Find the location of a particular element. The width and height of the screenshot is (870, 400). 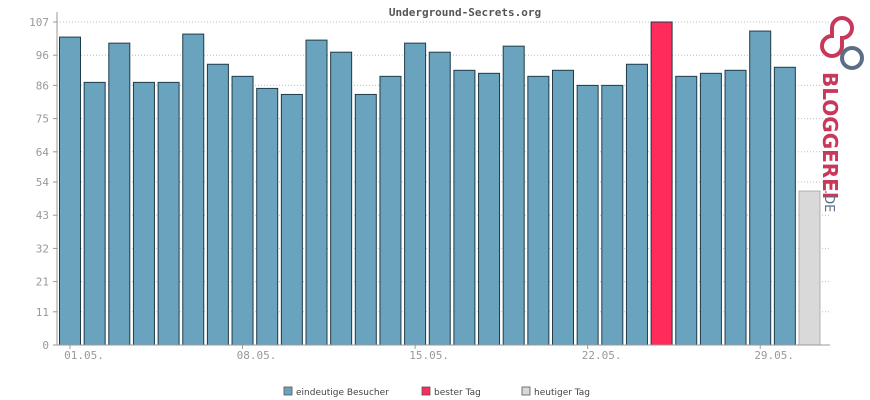

x-axis-ticks: 01.05. 08.05. 15.05. 22.05. 29.05. is located at coordinates (429, 353).